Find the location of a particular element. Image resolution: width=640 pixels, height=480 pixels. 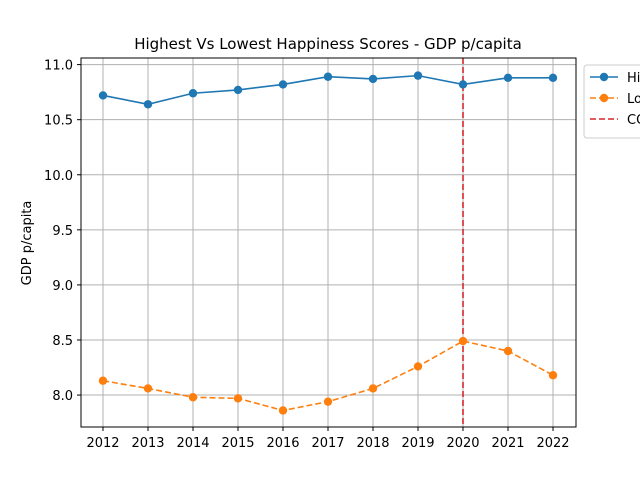

x-tick-label: 2022 is located at coordinates (552, 443).